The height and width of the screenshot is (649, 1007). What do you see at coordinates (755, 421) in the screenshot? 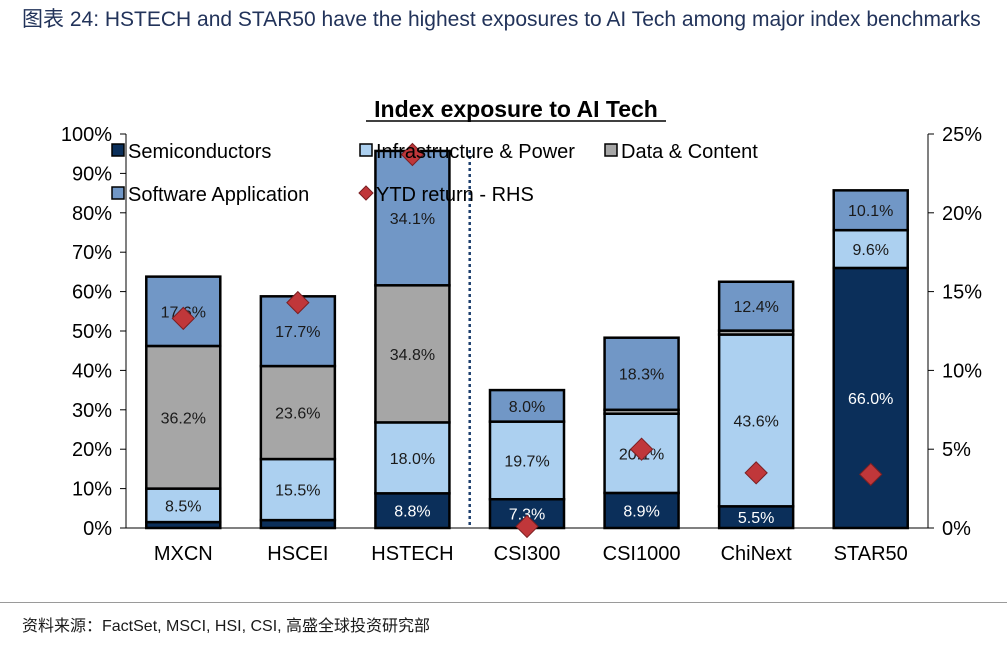
I see `bar-data-label: 43.6%` at bounding box center [755, 421].